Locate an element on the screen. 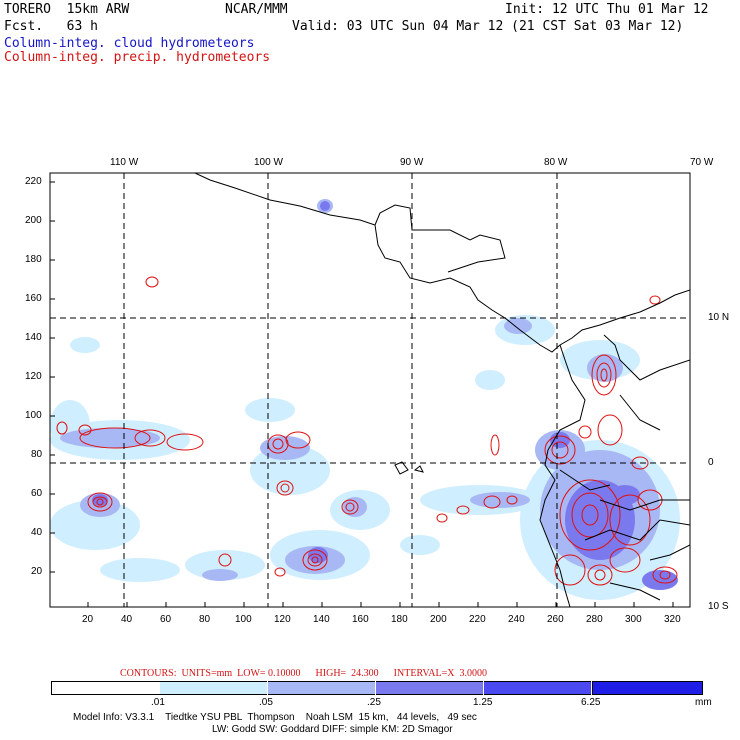 The height and width of the screenshot is (740, 740). x-tick: 80 is located at coordinates (205, 619).